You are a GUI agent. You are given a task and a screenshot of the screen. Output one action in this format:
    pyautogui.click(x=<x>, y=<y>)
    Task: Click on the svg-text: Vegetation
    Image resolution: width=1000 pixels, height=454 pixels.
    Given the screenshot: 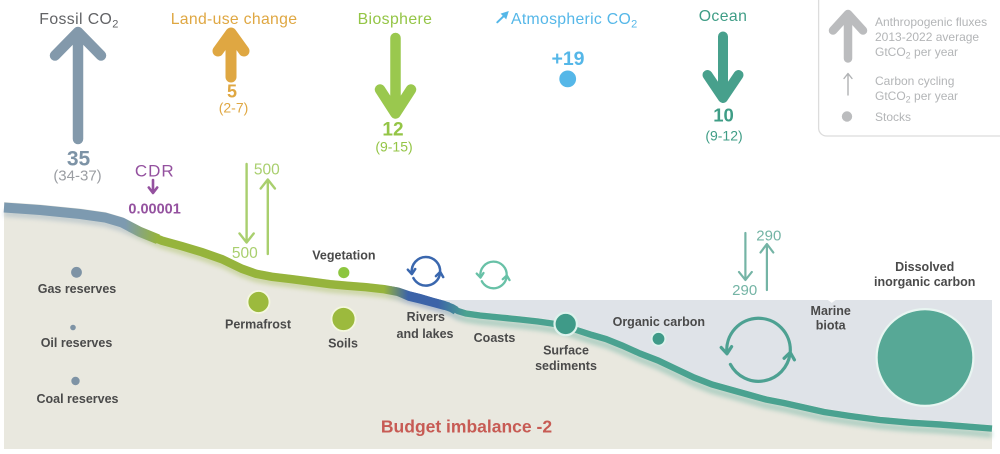 What is the action you would take?
    pyautogui.click(x=343, y=256)
    